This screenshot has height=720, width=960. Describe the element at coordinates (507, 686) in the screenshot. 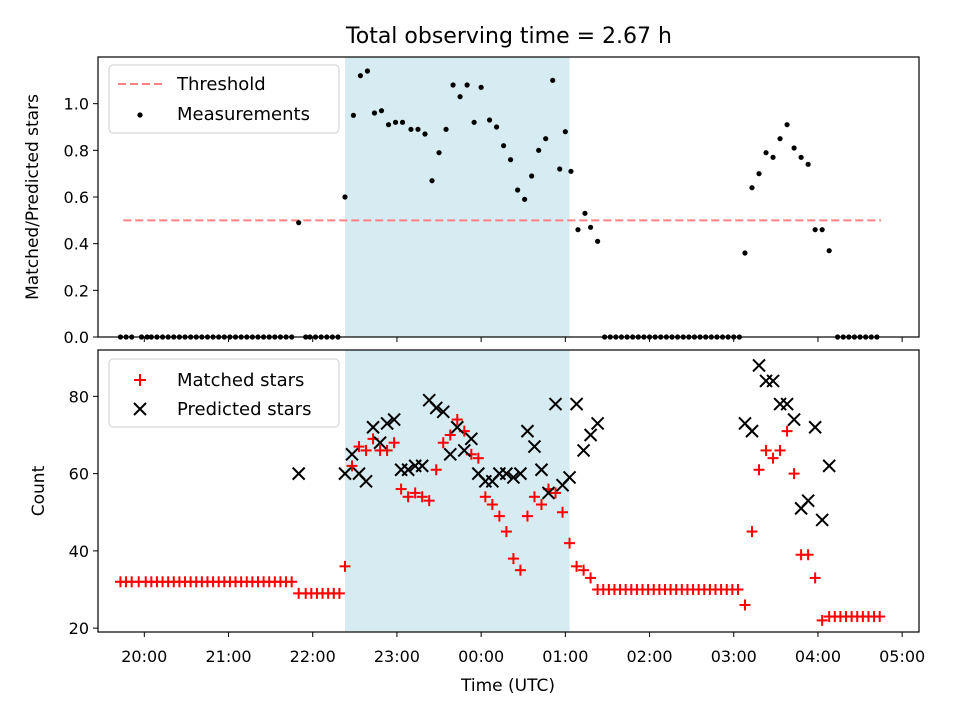

I see `x-axis-label: Time (UTC)` at that location.